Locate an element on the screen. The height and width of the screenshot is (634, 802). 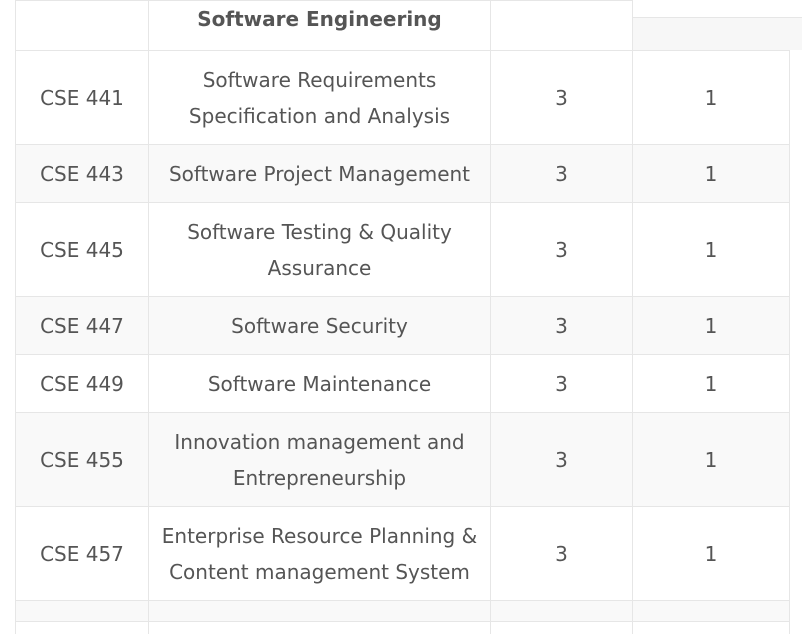
course-code: CSE 443 is located at coordinates (82, 173).